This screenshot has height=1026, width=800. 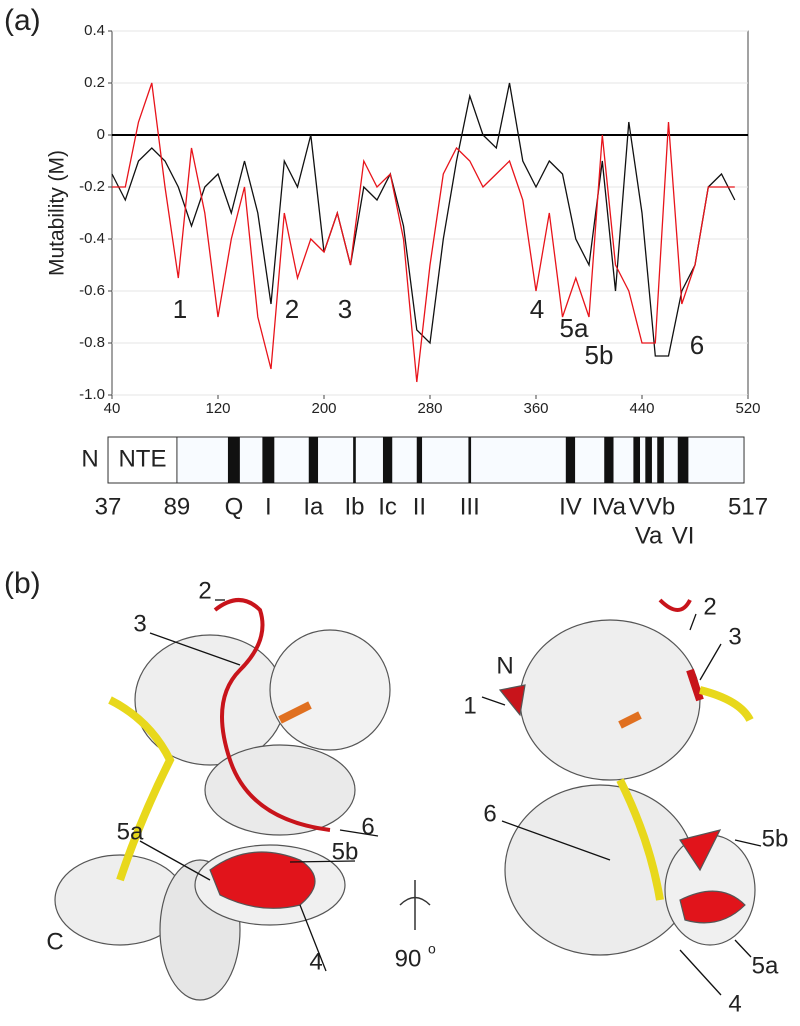 I want to click on position-label: 37, so click(x=108, y=506).